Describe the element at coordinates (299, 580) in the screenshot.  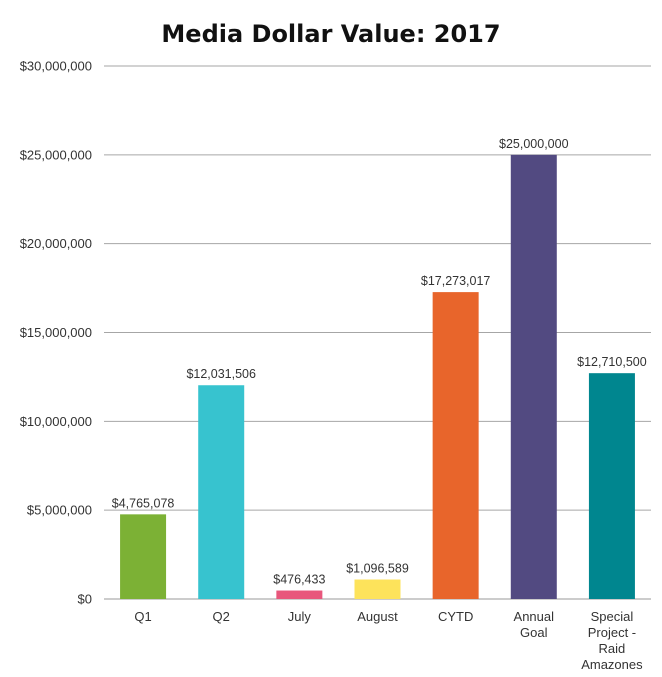
I see `data-label: $476,433` at that location.